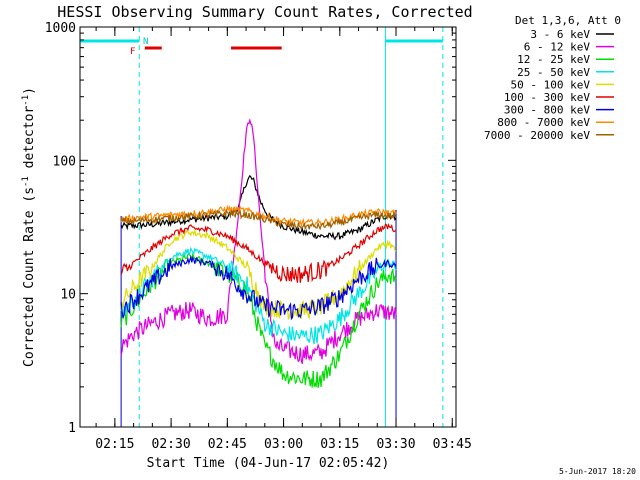 This screenshot has width=640, height=480. I want to click on legend-label-3: 25 - 50 keV, so click(553, 72).